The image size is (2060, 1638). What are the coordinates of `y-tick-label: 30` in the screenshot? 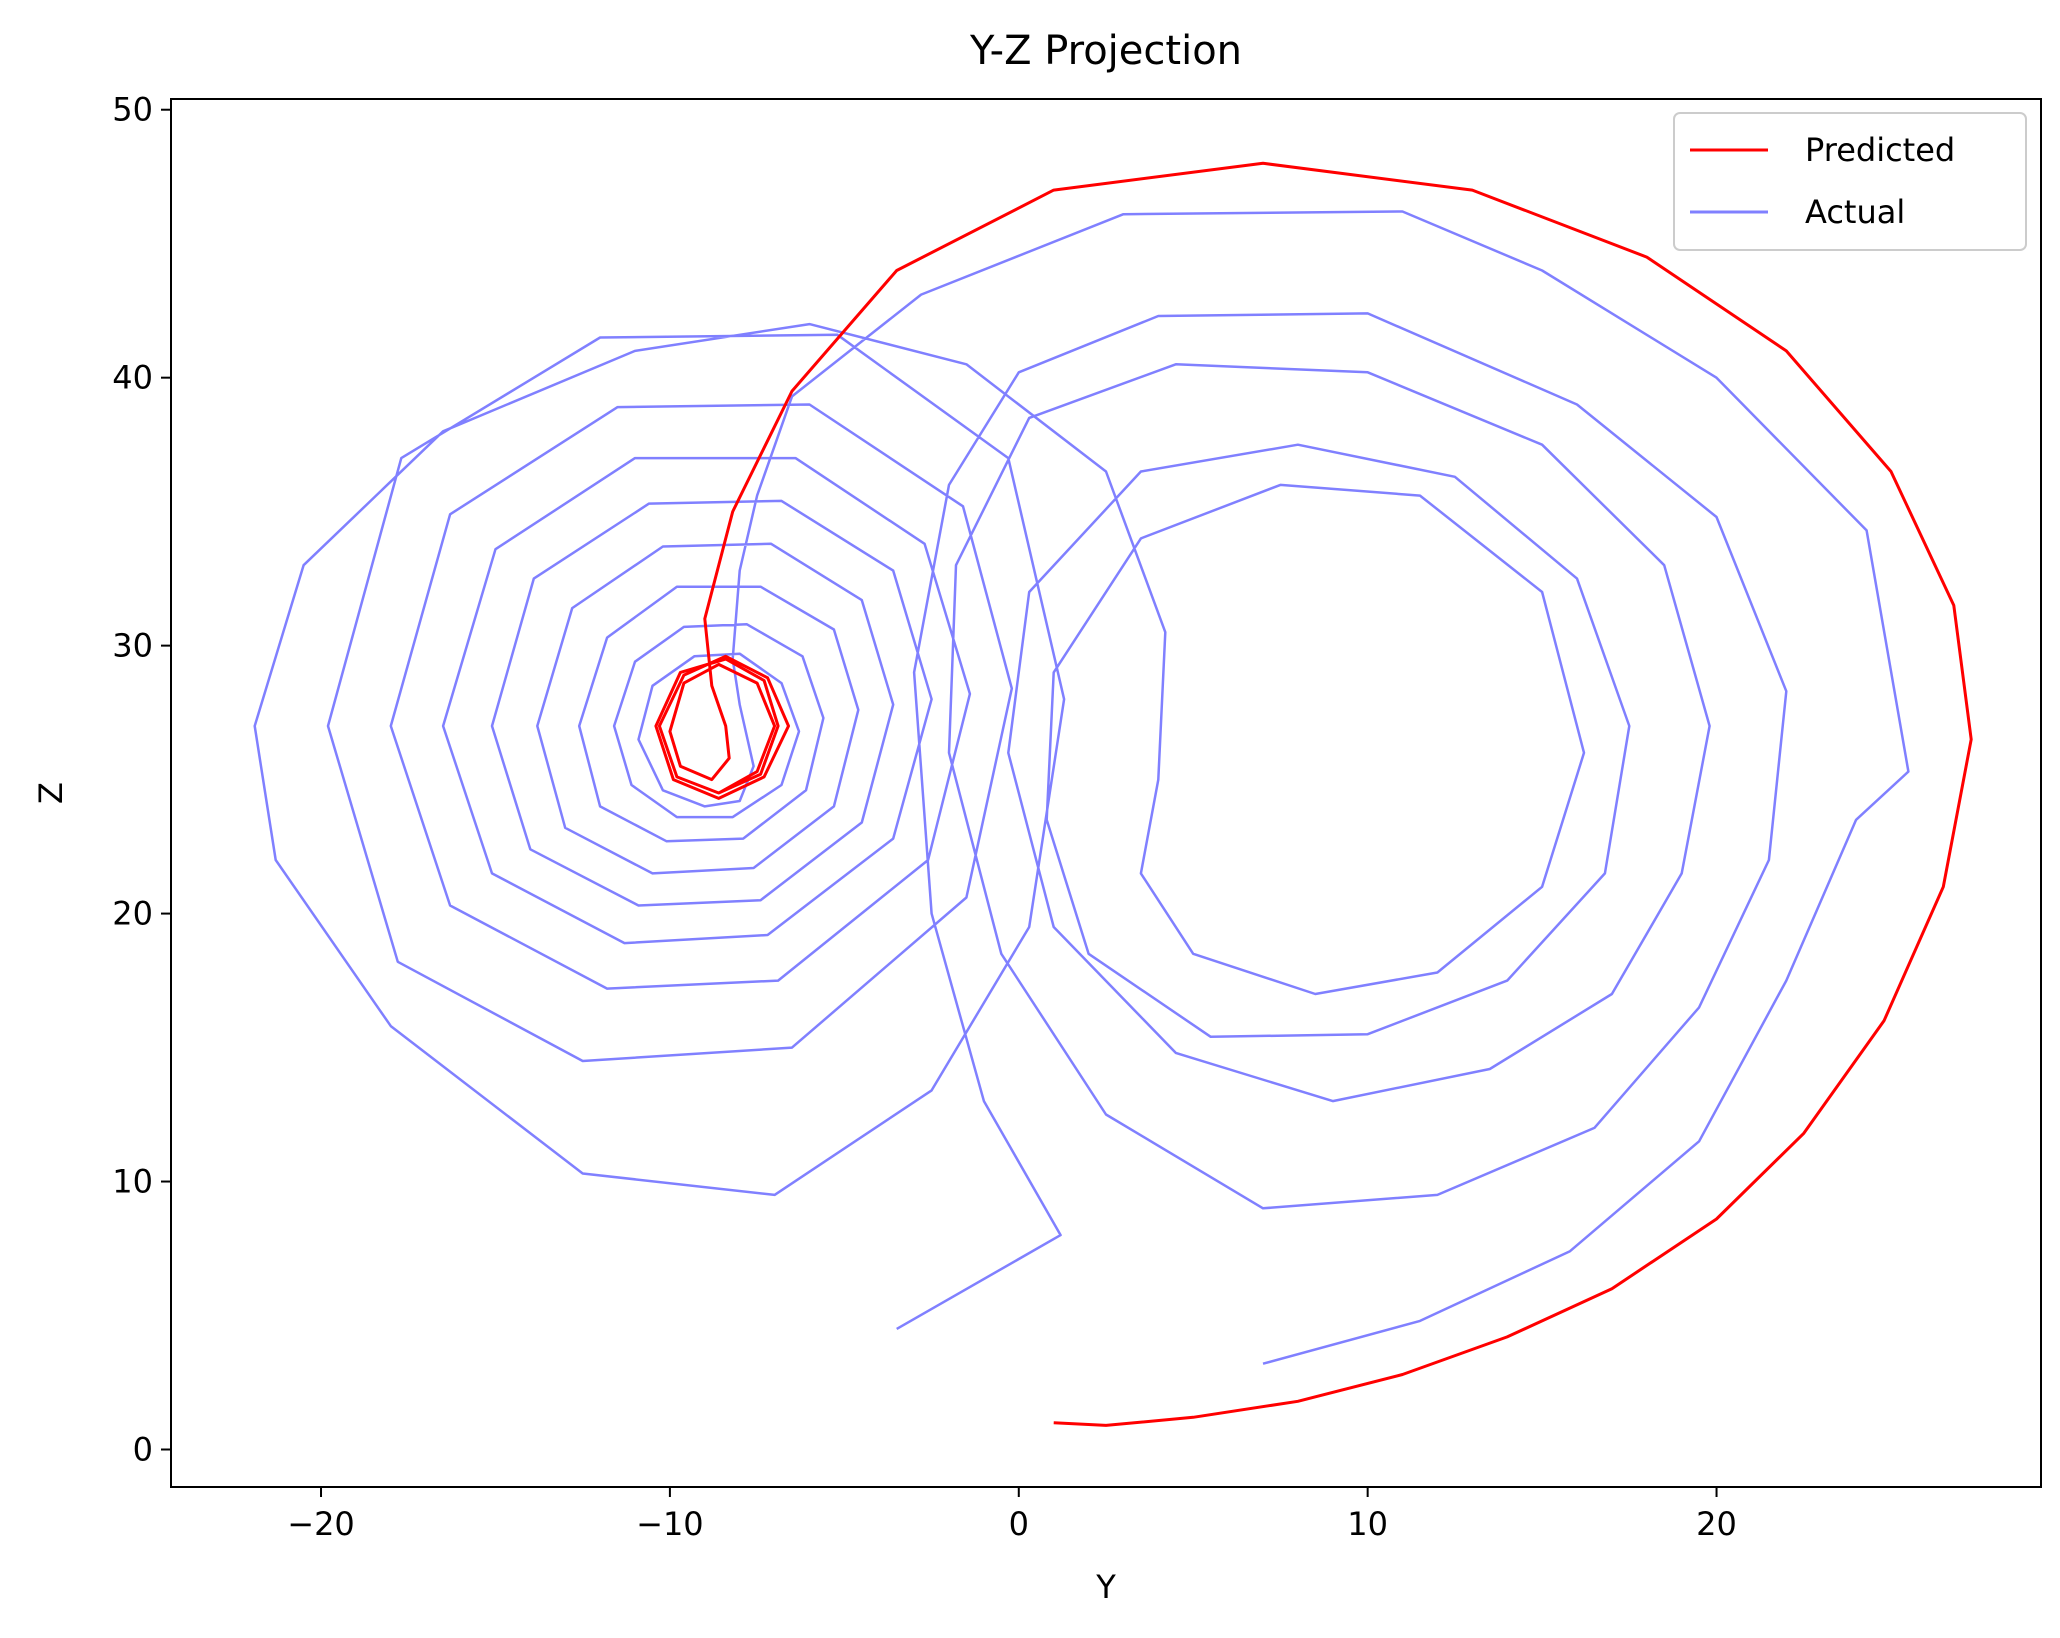 It's located at (132, 646).